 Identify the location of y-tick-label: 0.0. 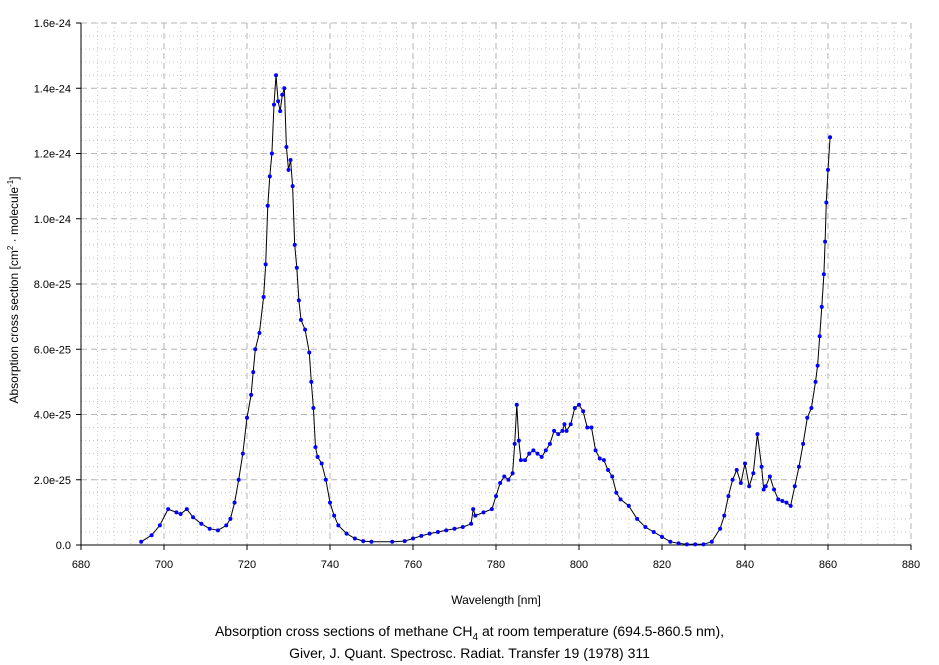
(63, 546).